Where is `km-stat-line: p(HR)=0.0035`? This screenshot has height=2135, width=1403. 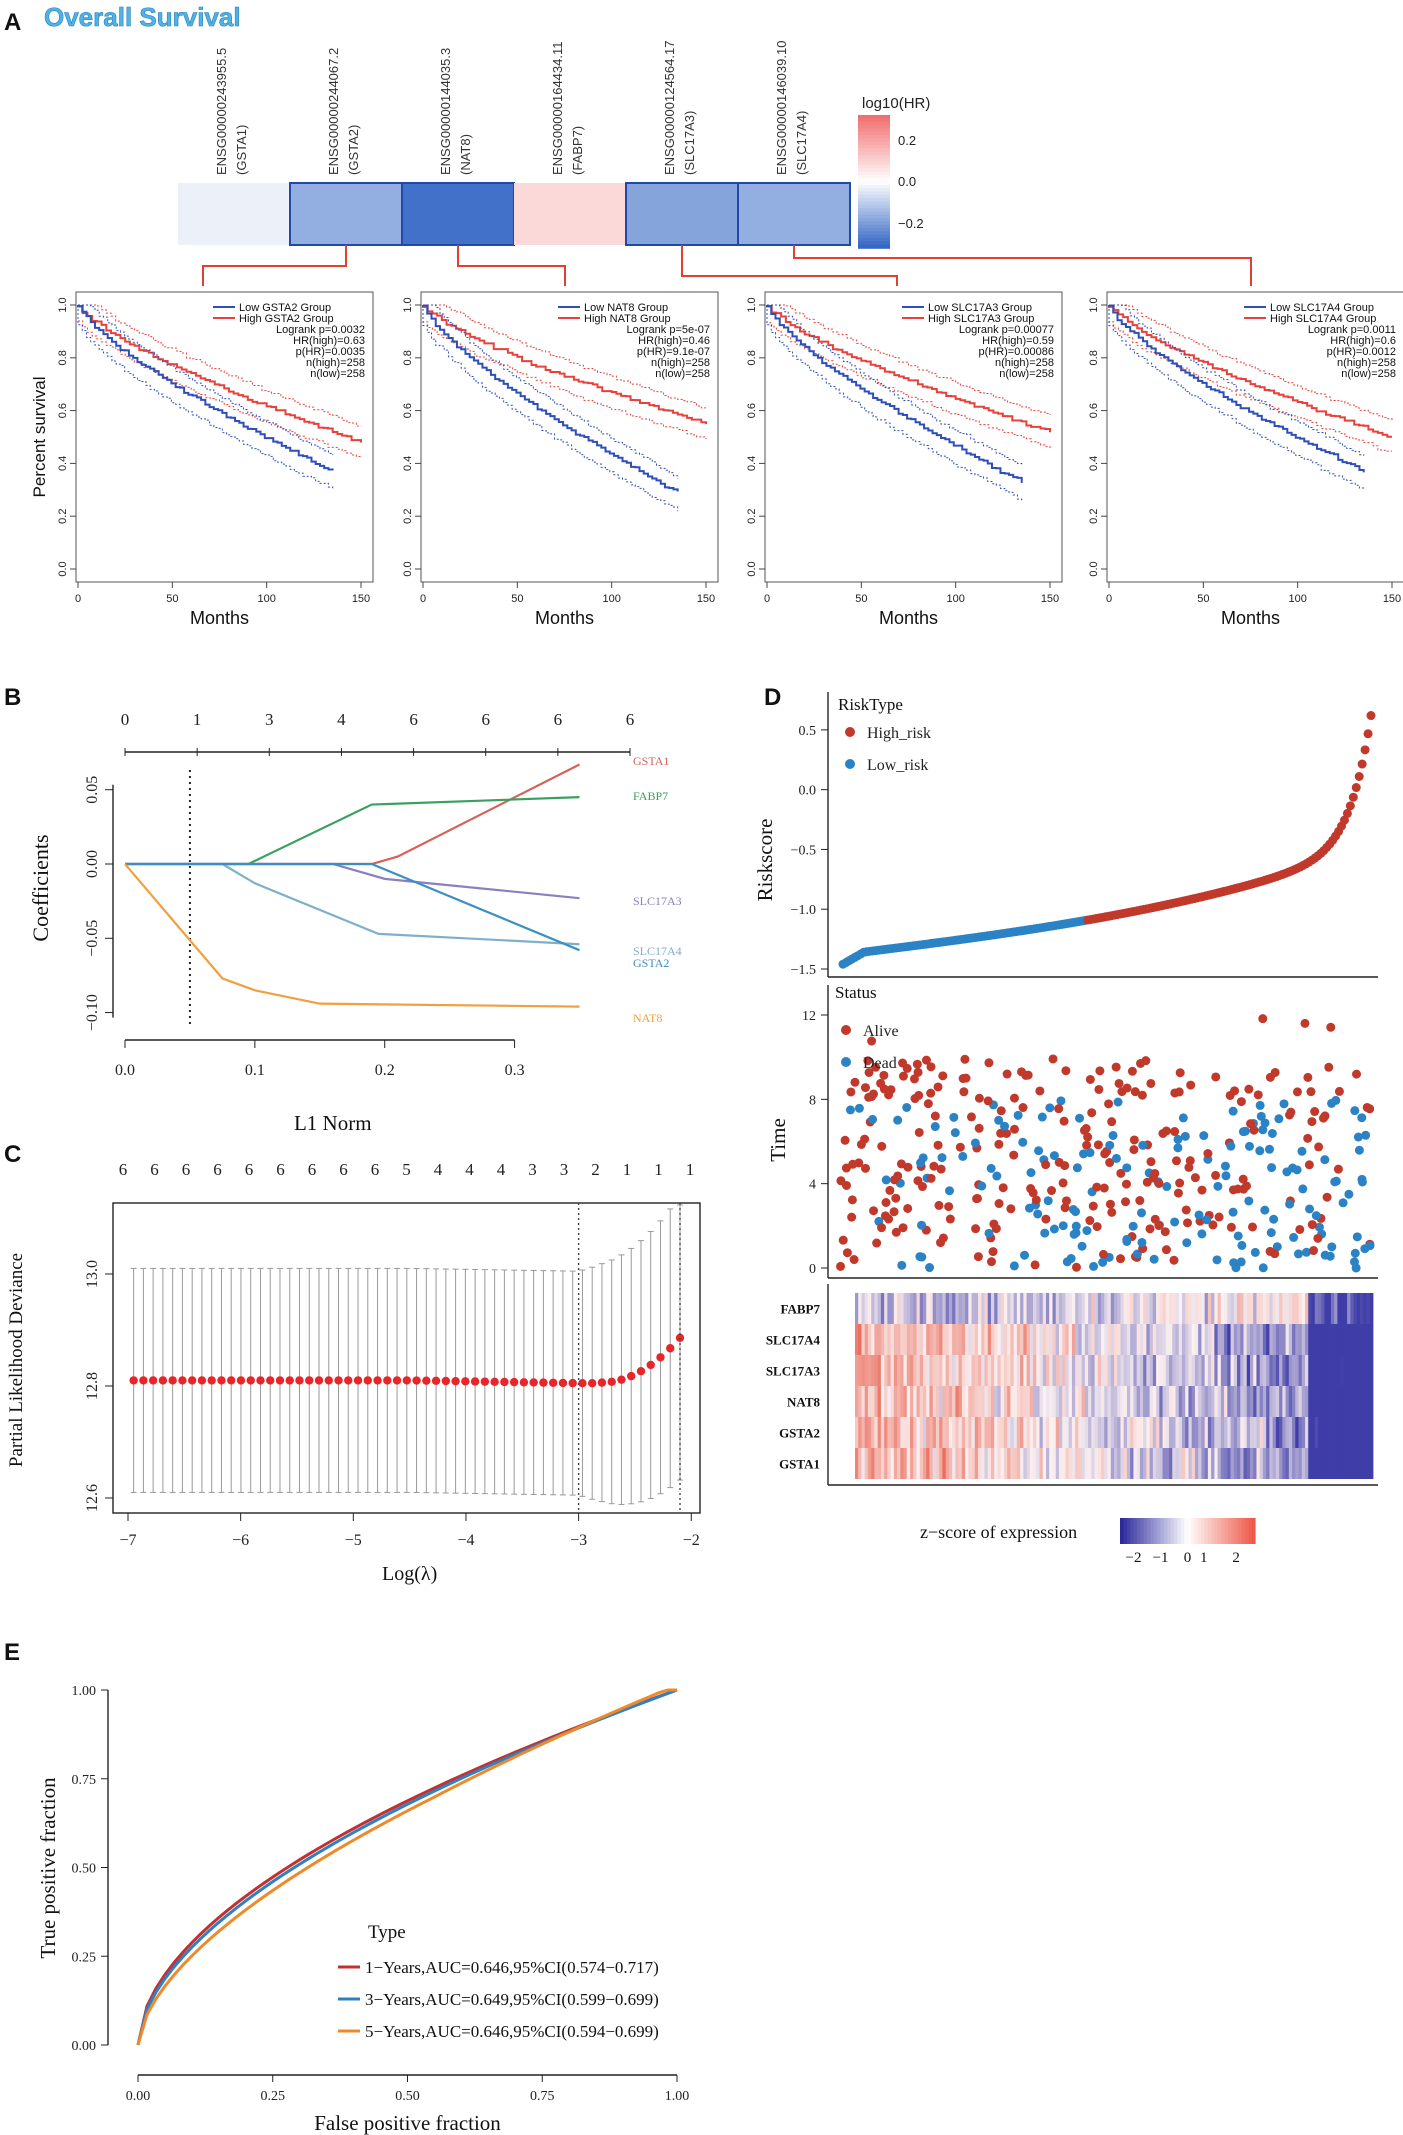
km-stat-line: p(HR)=0.0035 is located at coordinates (330, 352).